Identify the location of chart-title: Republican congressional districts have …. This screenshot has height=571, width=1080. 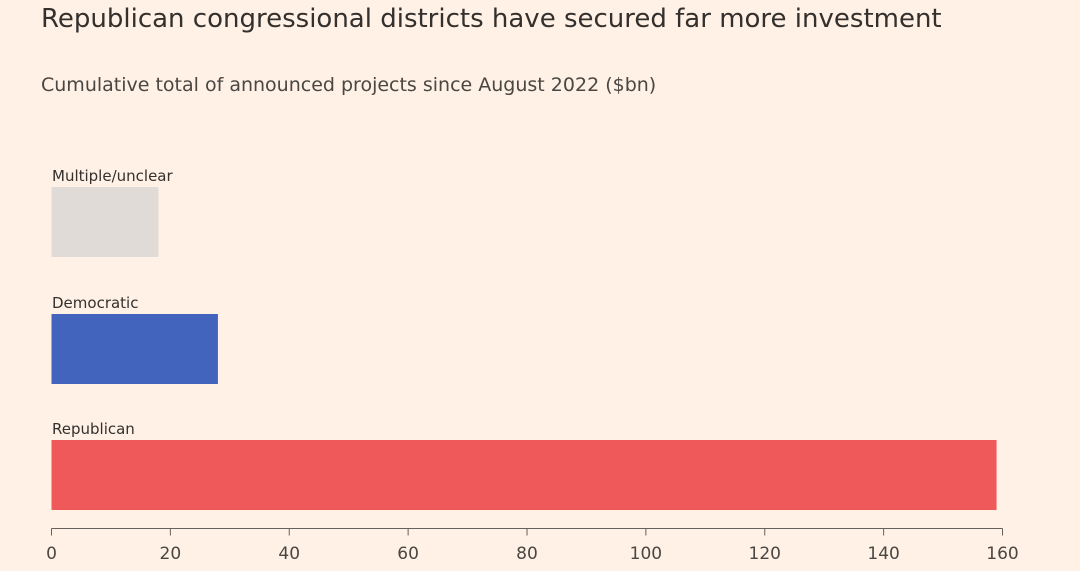
(491, 19).